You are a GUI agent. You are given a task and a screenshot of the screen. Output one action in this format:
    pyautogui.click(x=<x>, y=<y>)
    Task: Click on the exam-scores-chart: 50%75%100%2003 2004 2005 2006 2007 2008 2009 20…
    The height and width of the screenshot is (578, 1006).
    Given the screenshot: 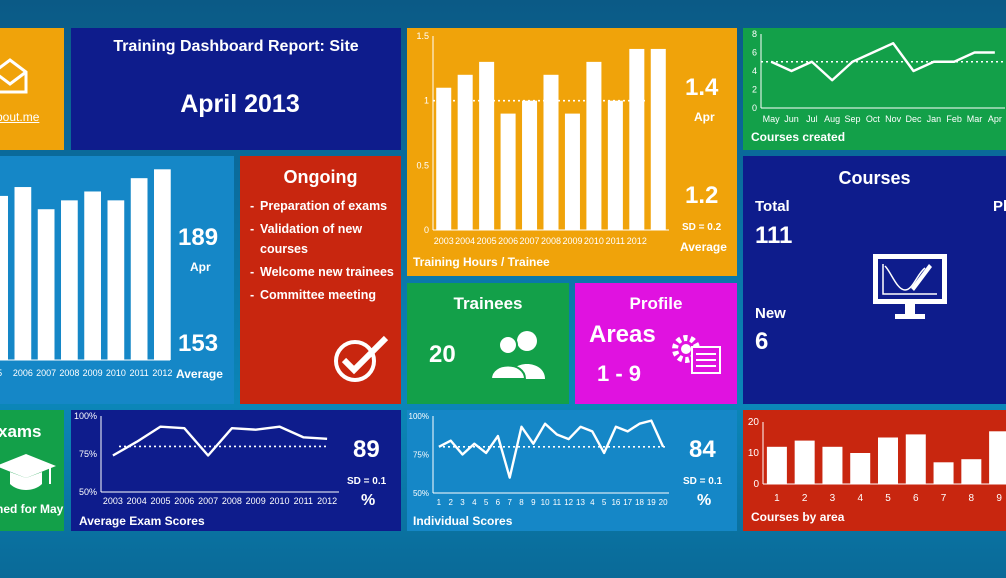 What is the action you would take?
    pyautogui.click(x=206, y=458)
    